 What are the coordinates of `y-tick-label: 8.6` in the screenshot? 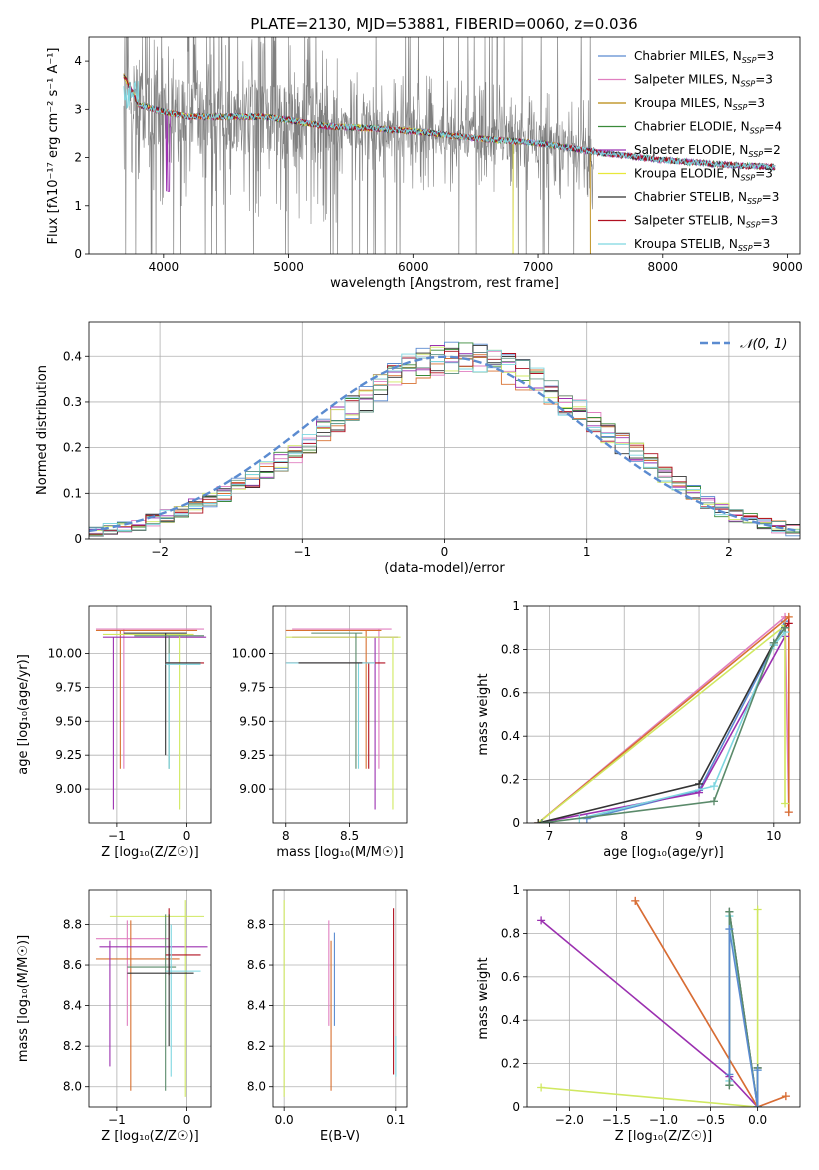 It's located at (72, 965).